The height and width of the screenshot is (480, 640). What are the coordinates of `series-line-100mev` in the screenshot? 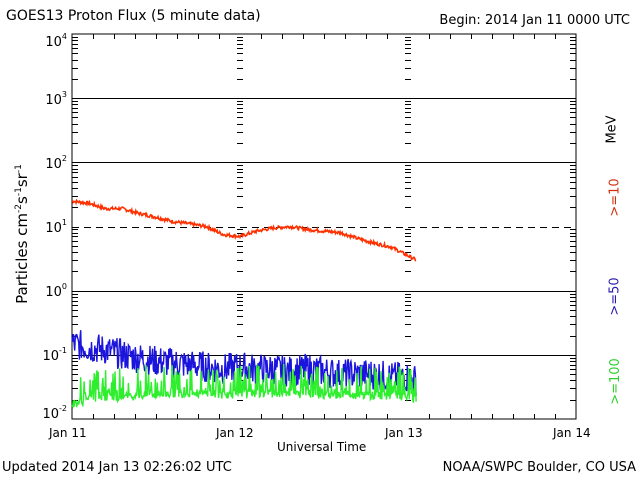 It's located at (244, 386).